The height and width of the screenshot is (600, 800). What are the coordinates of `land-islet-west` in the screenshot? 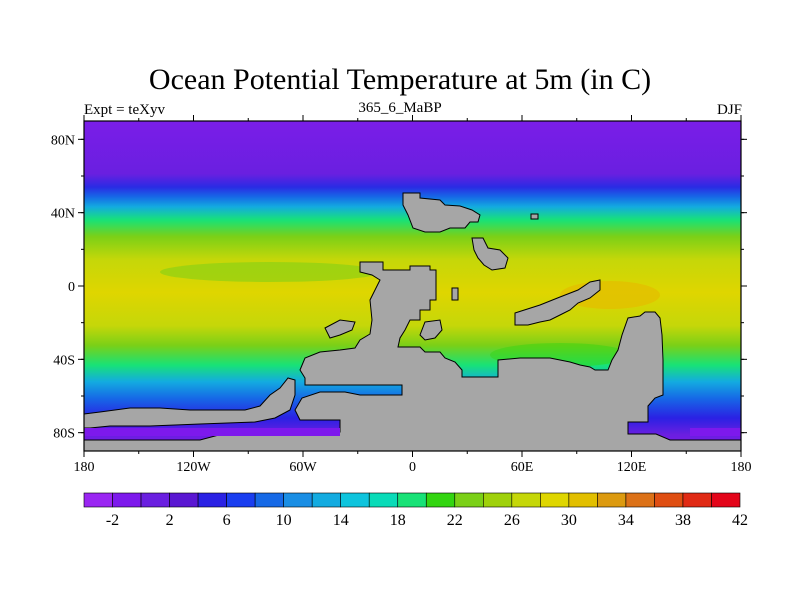 It's located at (340, 329).